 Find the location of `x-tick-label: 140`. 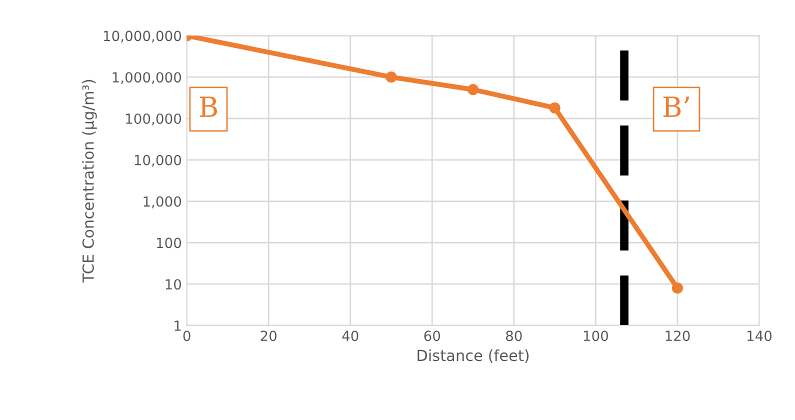

x-tick-label: 140 is located at coordinates (759, 336).